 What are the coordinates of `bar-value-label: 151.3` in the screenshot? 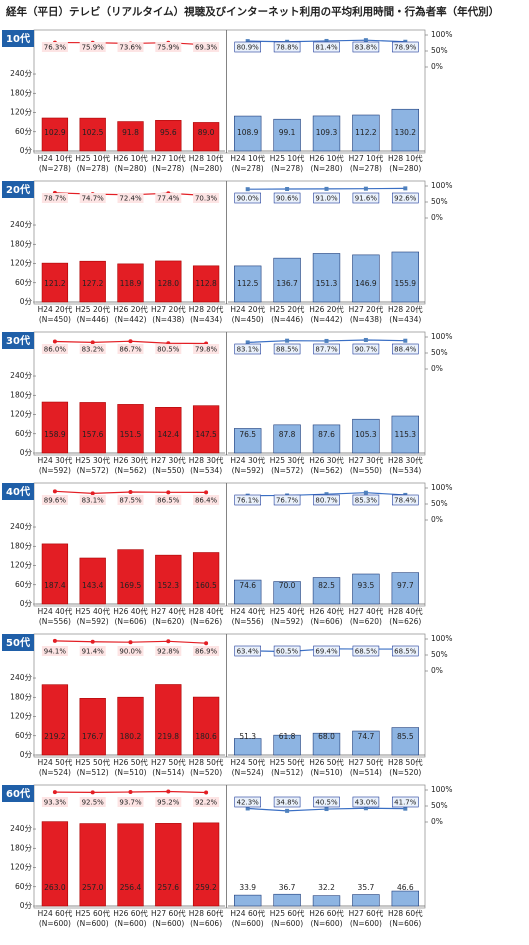 It's located at (327, 283).